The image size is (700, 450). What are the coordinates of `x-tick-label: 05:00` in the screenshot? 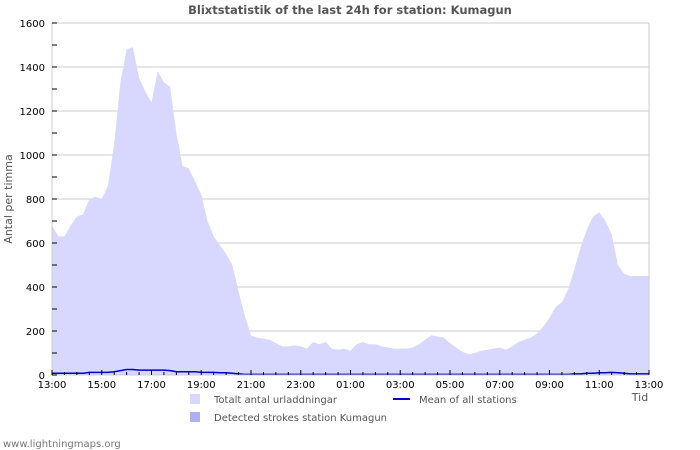 It's located at (450, 385).